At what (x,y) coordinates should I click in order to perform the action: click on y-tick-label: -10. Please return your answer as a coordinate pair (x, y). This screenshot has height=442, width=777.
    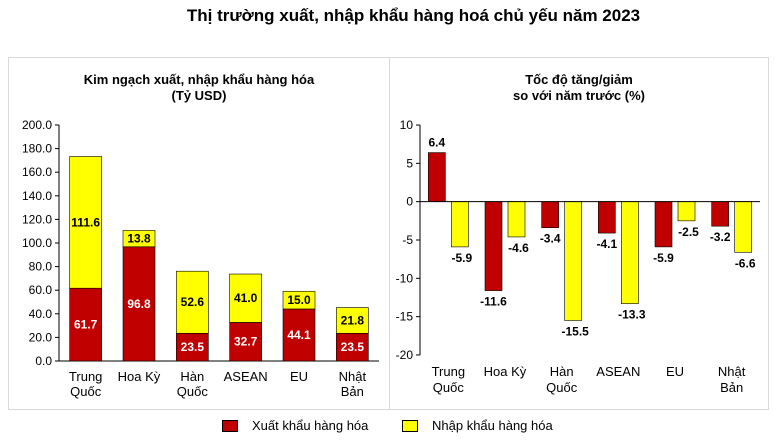
    Looking at the image, I should click on (405, 278).